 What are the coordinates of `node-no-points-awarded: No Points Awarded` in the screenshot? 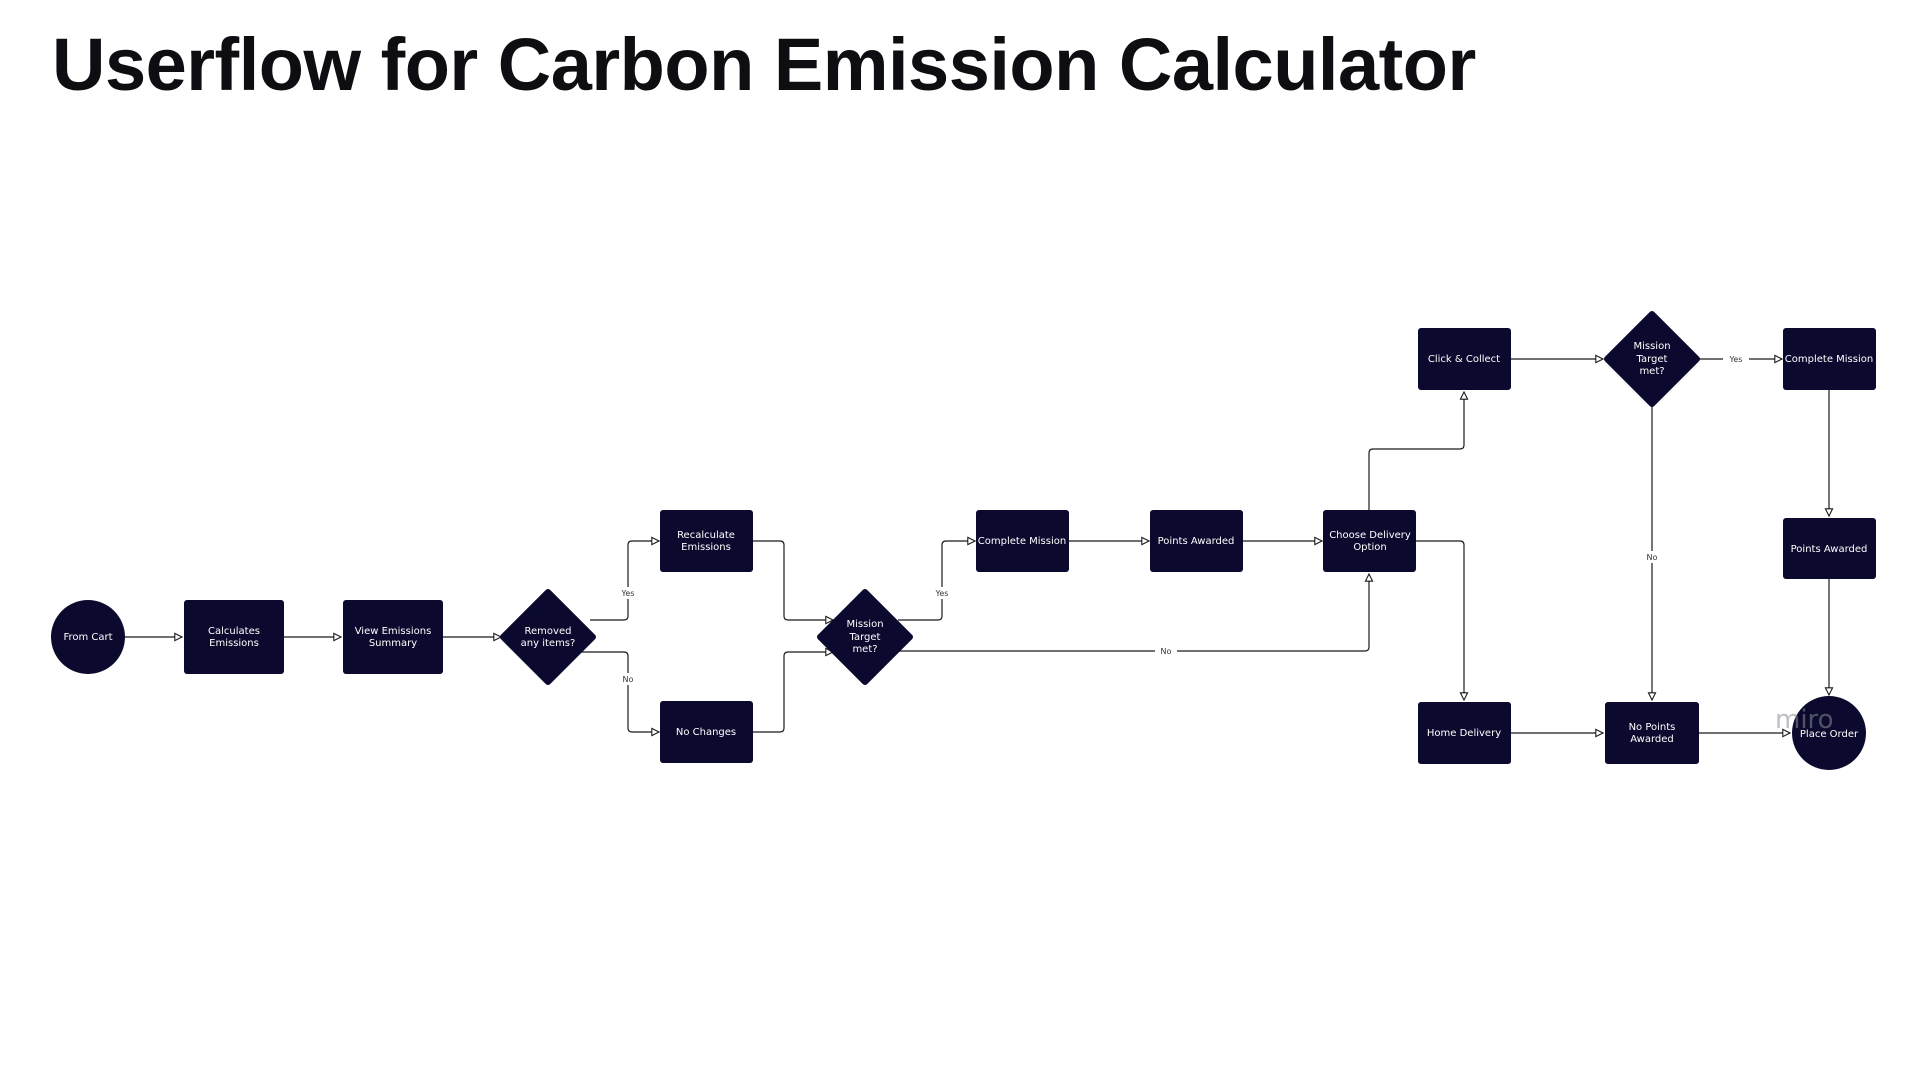 It's located at (1652, 733).